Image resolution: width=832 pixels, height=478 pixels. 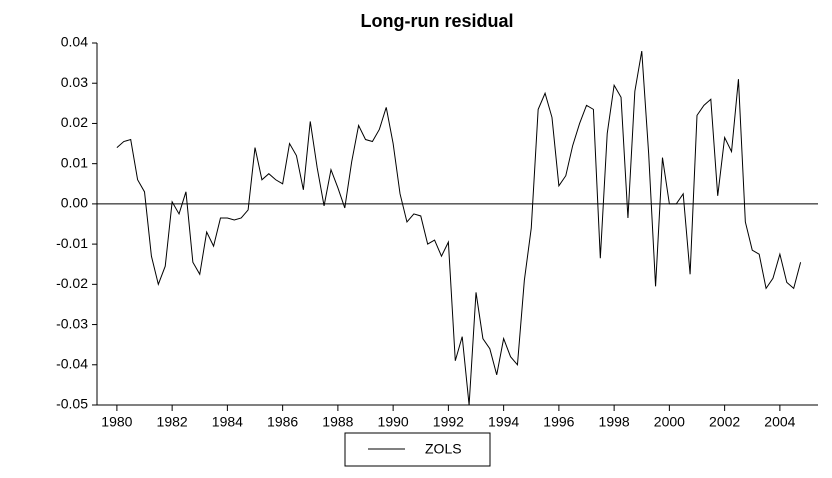 I want to click on legend-label: ZOLS, so click(x=443, y=449).